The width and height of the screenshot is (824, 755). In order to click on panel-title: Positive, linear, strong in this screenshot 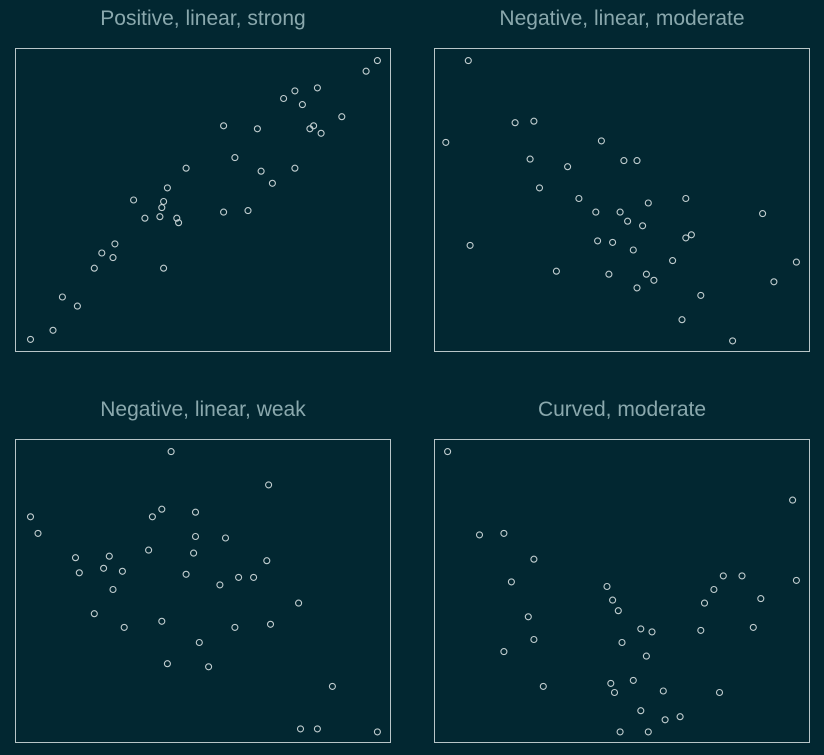, I will do `click(202, 18)`.